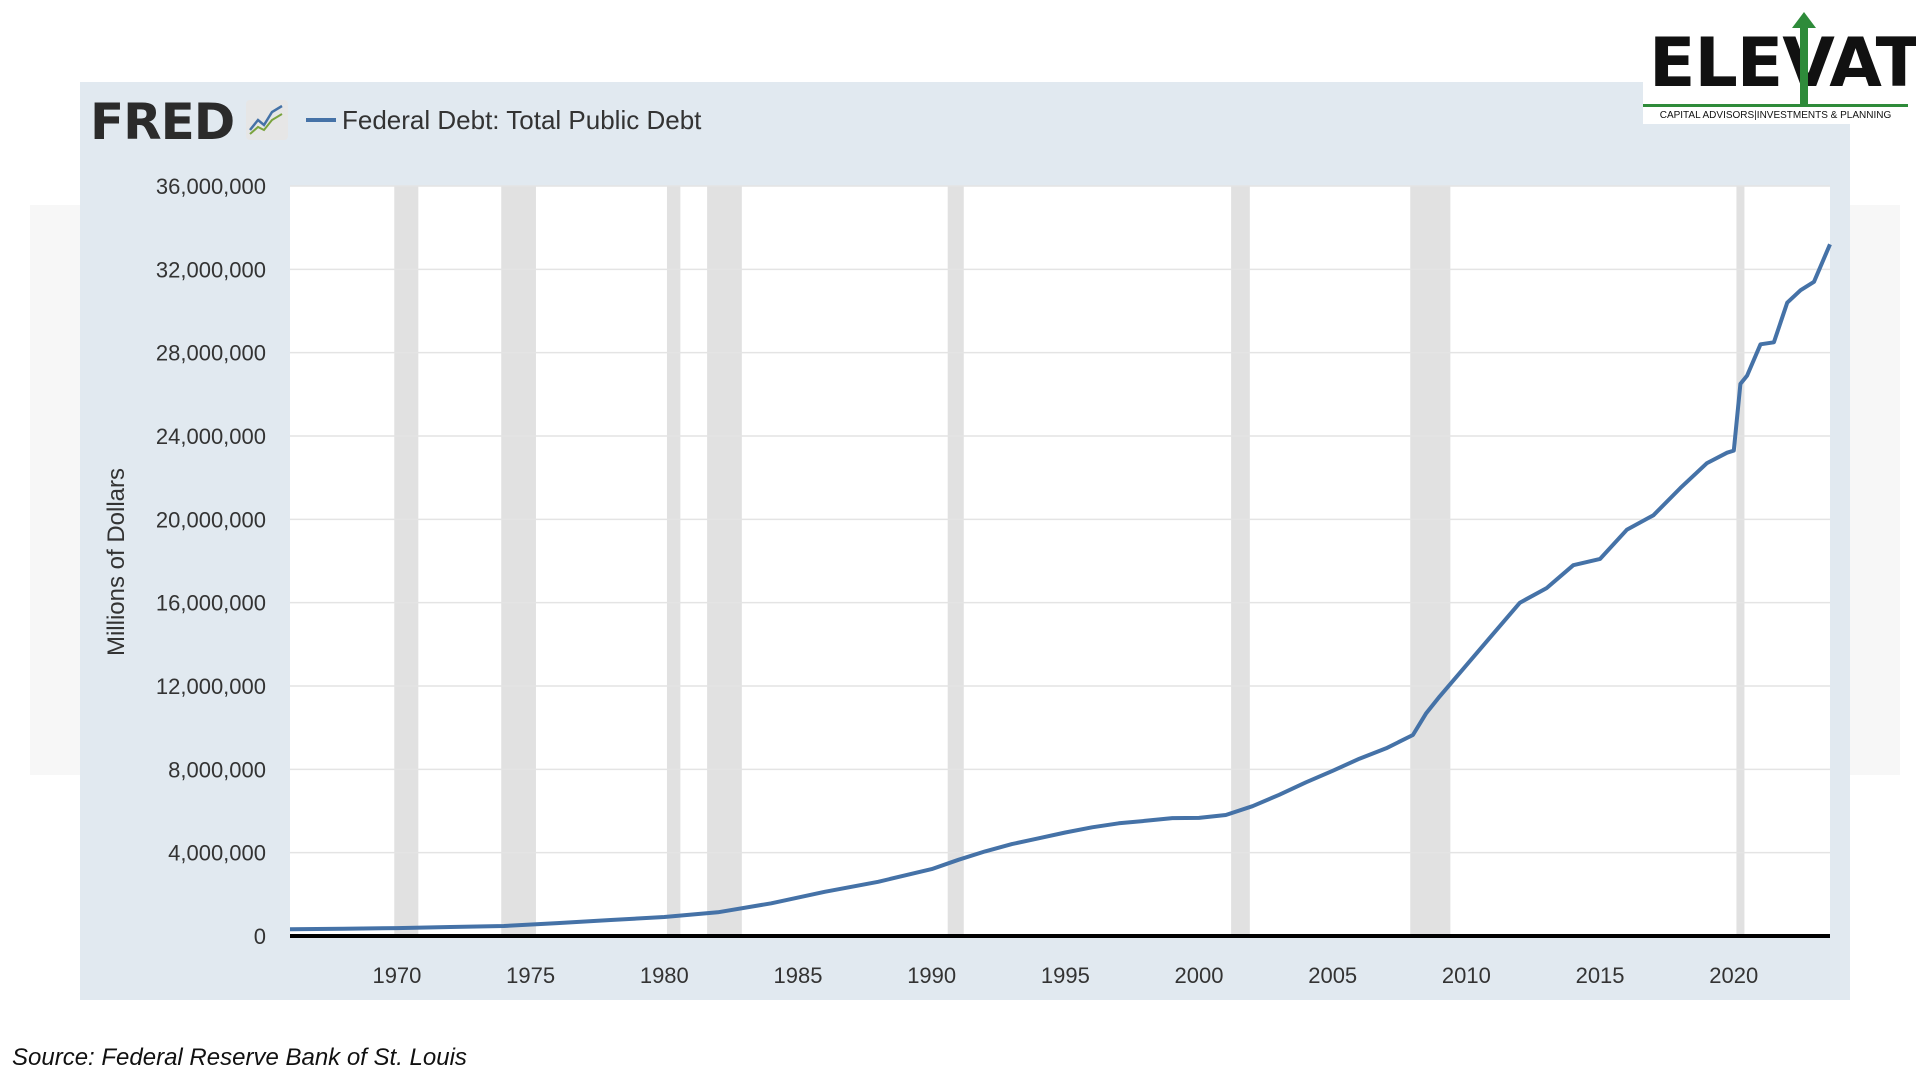 This screenshot has height=1075, width=1916. What do you see at coordinates (1199, 975) in the screenshot?
I see `x-tick-label: 2000` at bounding box center [1199, 975].